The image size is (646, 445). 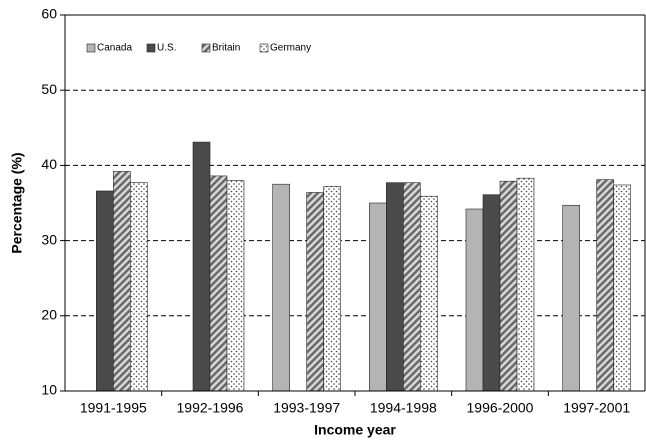 What do you see at coordinates (596, 408) in the screenshot?
I see `x-tick-label: 1997-2001` at bounding box center [596, 408].